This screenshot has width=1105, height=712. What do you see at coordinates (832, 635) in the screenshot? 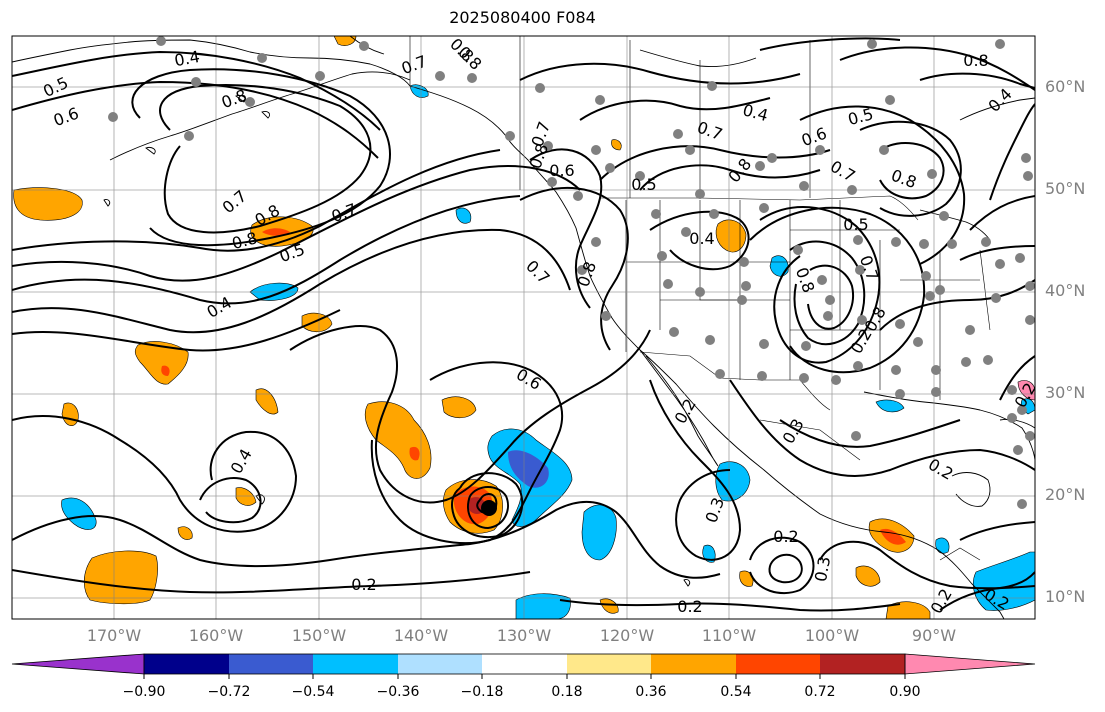
I see `lon-label: 100°W` at bounding box center [832, 635].